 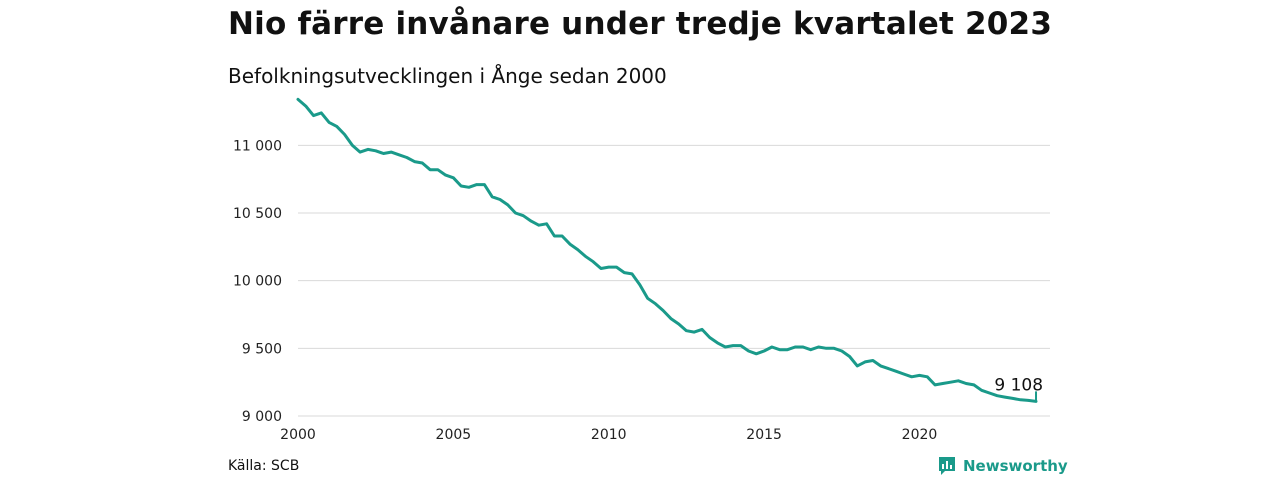 What do you see at coordinates (257, 214) in the screenshot?
I see `y-tick-label: 10 500` at bounding box center [257, 214].